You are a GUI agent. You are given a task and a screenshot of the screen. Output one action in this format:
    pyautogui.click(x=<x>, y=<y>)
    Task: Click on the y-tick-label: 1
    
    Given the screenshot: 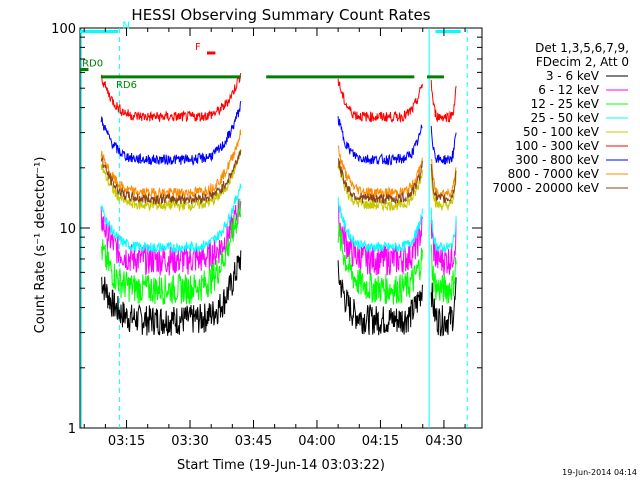 What is the action you would take?
    pyautogui.click(x=72, y=429)
    